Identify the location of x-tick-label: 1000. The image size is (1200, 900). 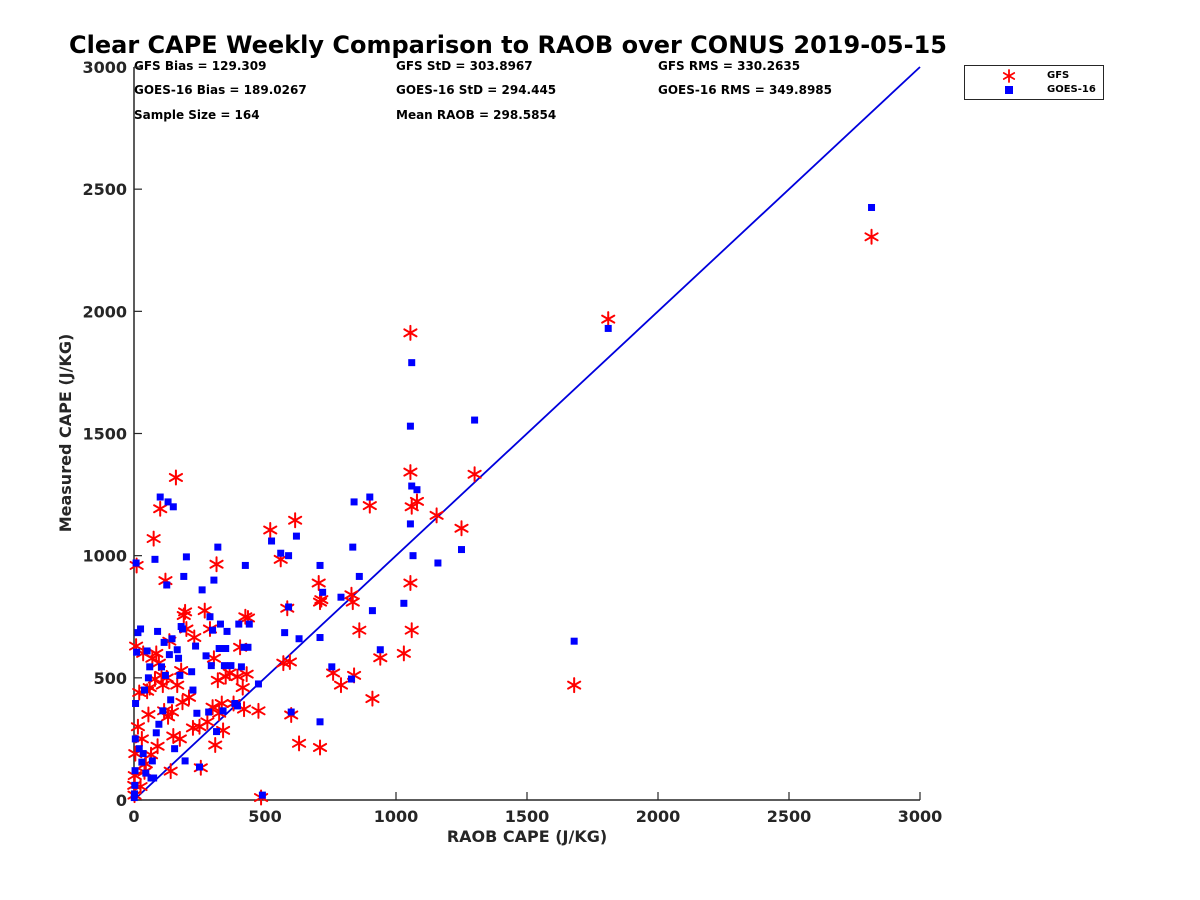
(396, 816).